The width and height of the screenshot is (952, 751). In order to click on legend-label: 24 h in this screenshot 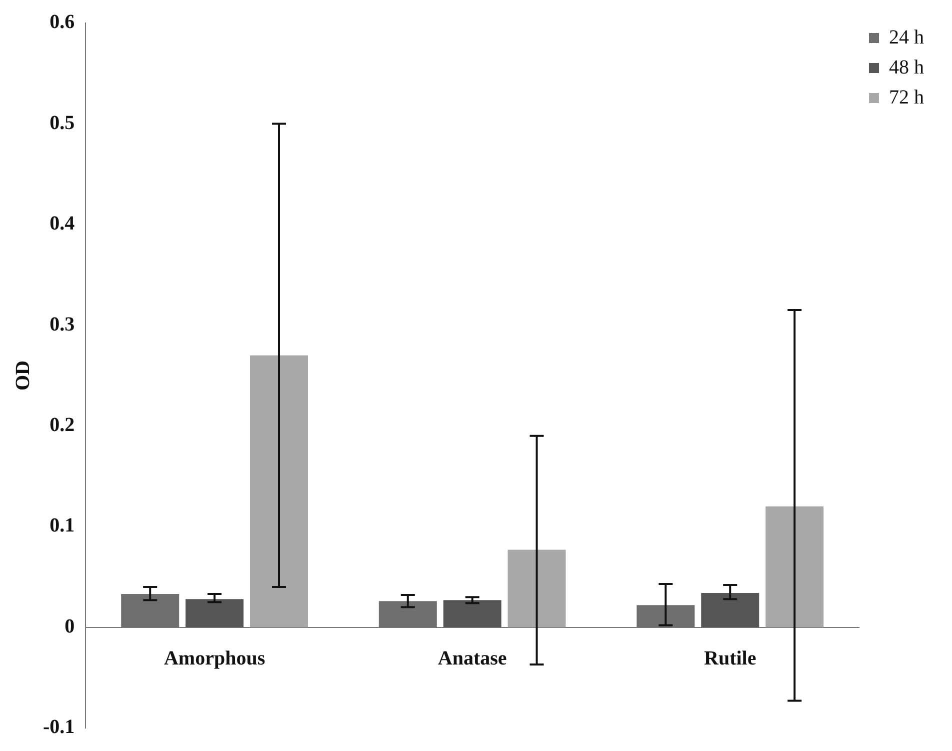, I will do `click(906, 37)`.